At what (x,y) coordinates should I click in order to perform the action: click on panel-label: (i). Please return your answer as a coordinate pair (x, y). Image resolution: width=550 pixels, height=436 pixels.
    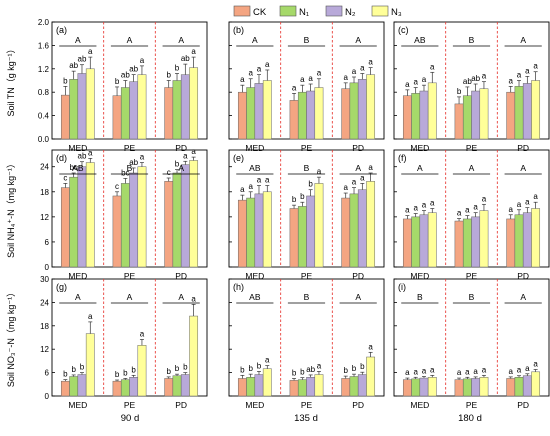
    Looking at the image, I should click on (402, 287).